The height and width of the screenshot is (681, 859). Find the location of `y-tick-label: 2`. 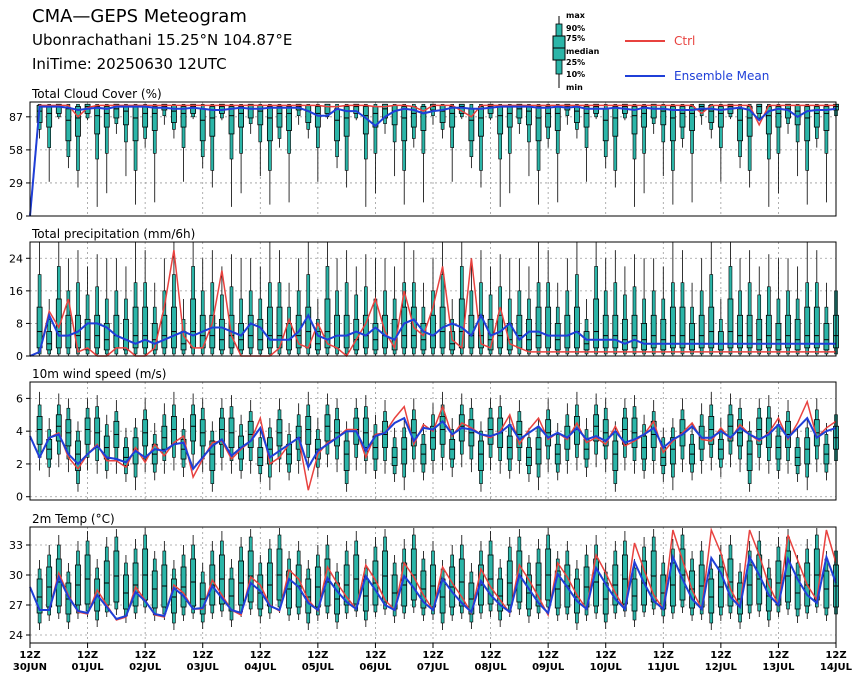

y-tick-label: 2 is located at coordinates (19, 464).